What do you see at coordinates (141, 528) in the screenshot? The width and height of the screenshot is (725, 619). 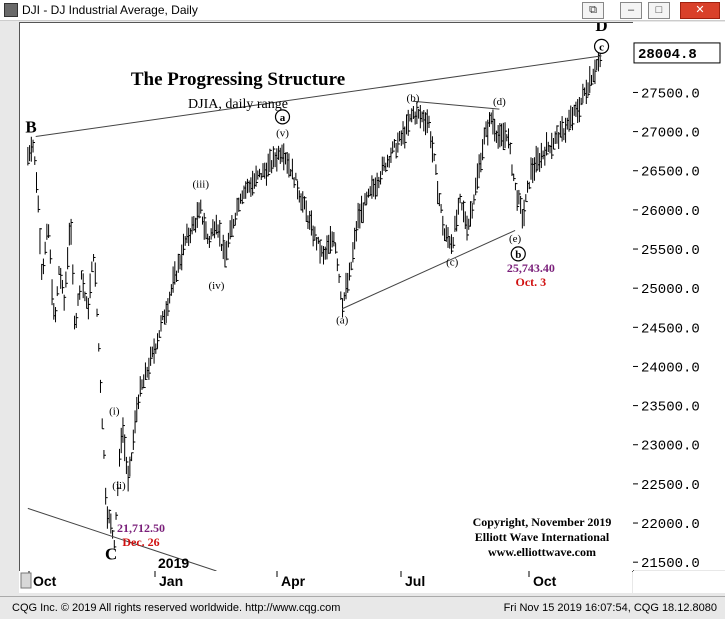 I see `price-annotation: 21,712.50` at bounding box center [141, 528].